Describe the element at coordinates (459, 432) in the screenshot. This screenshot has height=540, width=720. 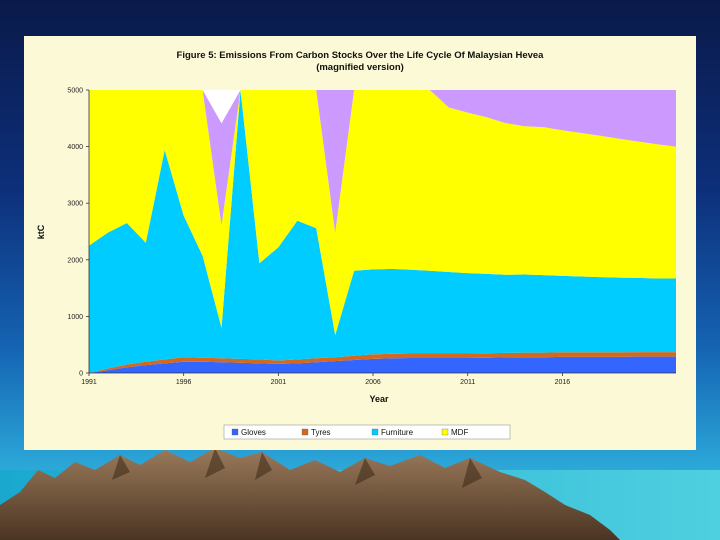
I see `legend-label-mdf: MDF` at that location.